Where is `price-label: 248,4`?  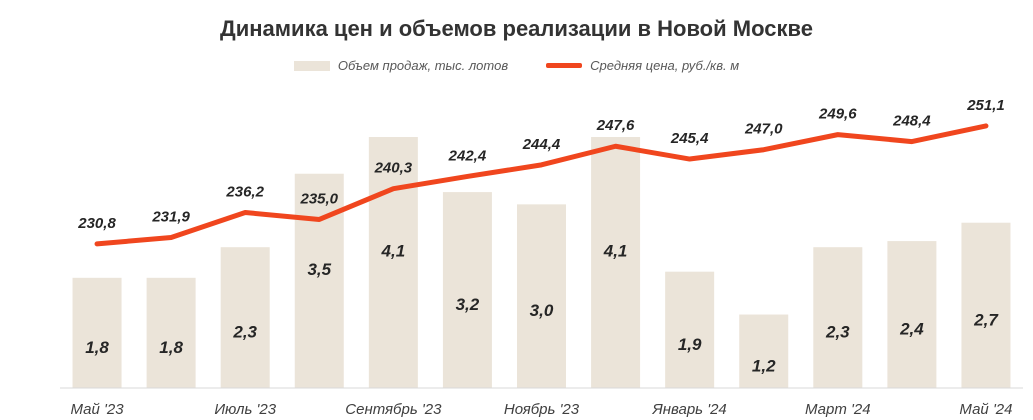 price-label: 248,4 is located at coordinates (911, 121).